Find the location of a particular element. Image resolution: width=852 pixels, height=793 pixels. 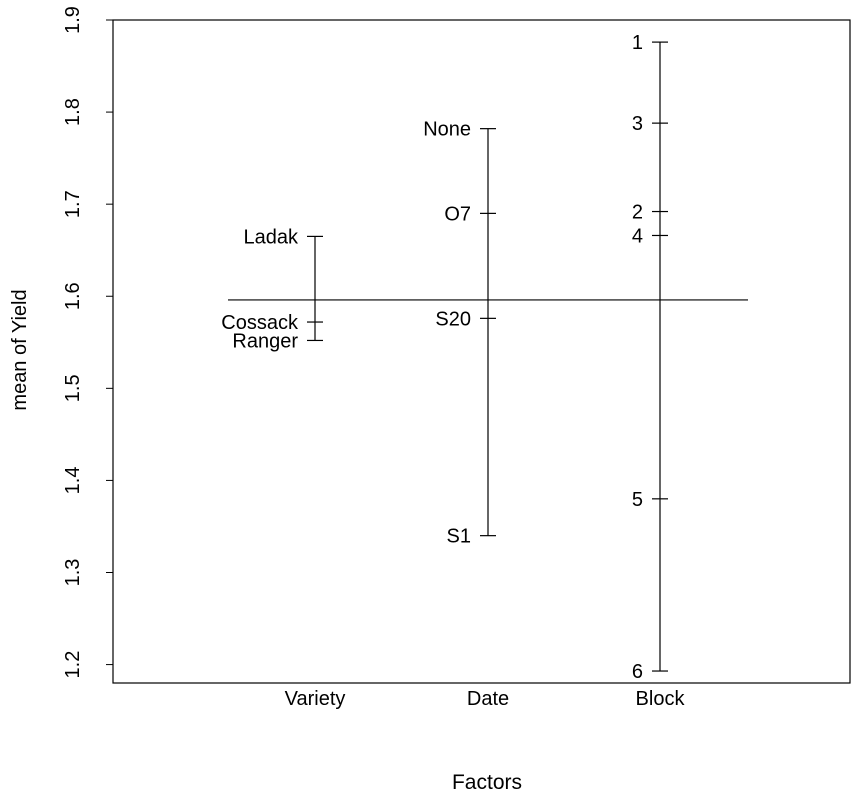

level-label: Cossack is located at coordinates (260, 323).